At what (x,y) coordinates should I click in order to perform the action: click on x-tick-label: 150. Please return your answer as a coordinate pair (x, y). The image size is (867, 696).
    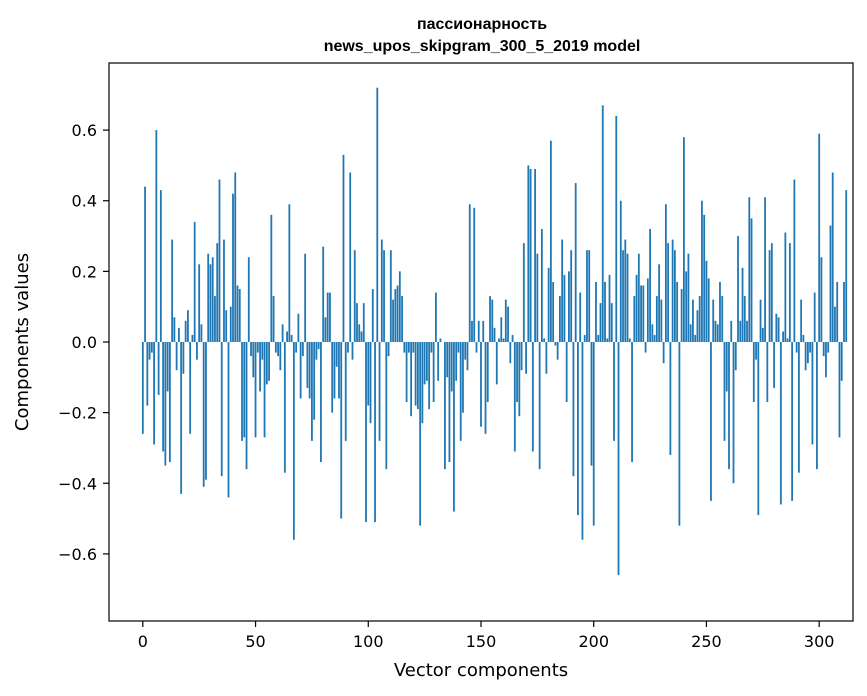
    Looking at the image, I should click on (481, 641).